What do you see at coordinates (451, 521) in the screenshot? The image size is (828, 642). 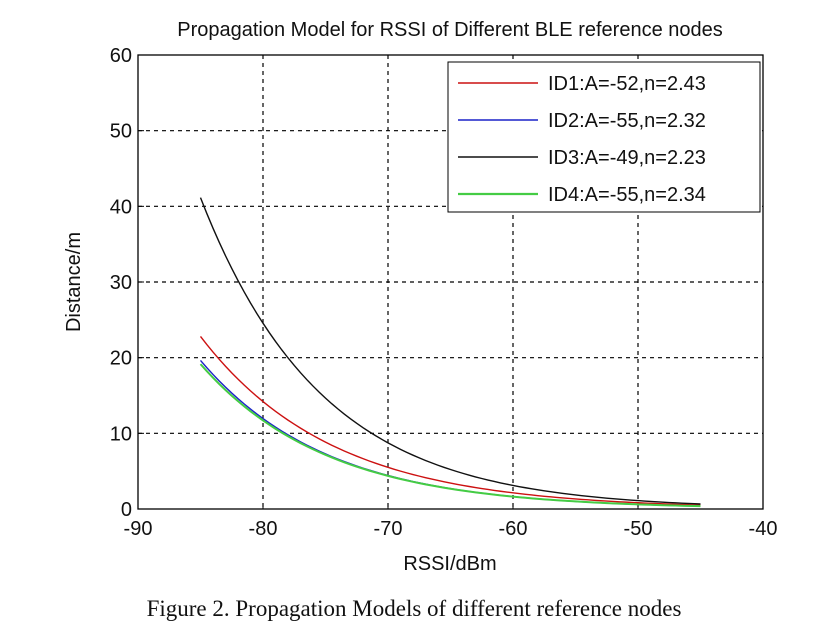 I see `x-axis-ticks: -90 -80 -70 -60 -50 -40` at bounding box center [451, 521].